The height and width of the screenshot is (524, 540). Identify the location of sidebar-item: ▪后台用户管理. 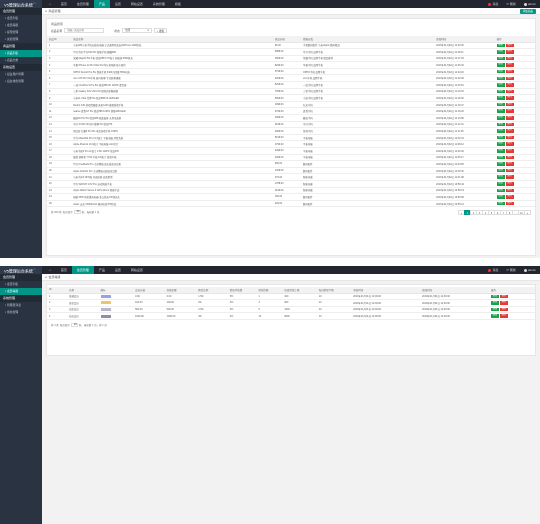
(21, 74).